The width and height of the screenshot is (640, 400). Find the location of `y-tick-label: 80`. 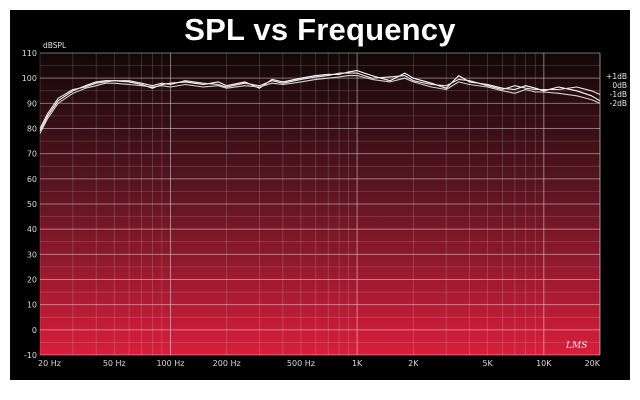

y-tick-label: 80 is located at coordinates (32, 129).